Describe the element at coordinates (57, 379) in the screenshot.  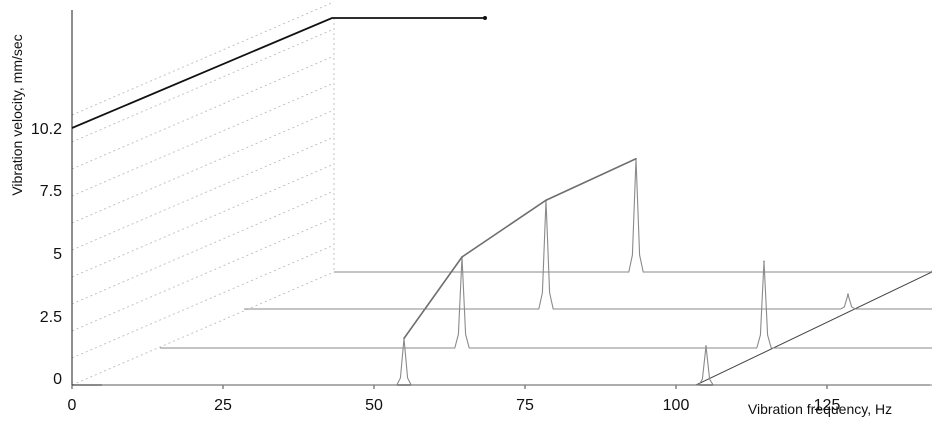
I see `y-tick-label: 0` at that location.